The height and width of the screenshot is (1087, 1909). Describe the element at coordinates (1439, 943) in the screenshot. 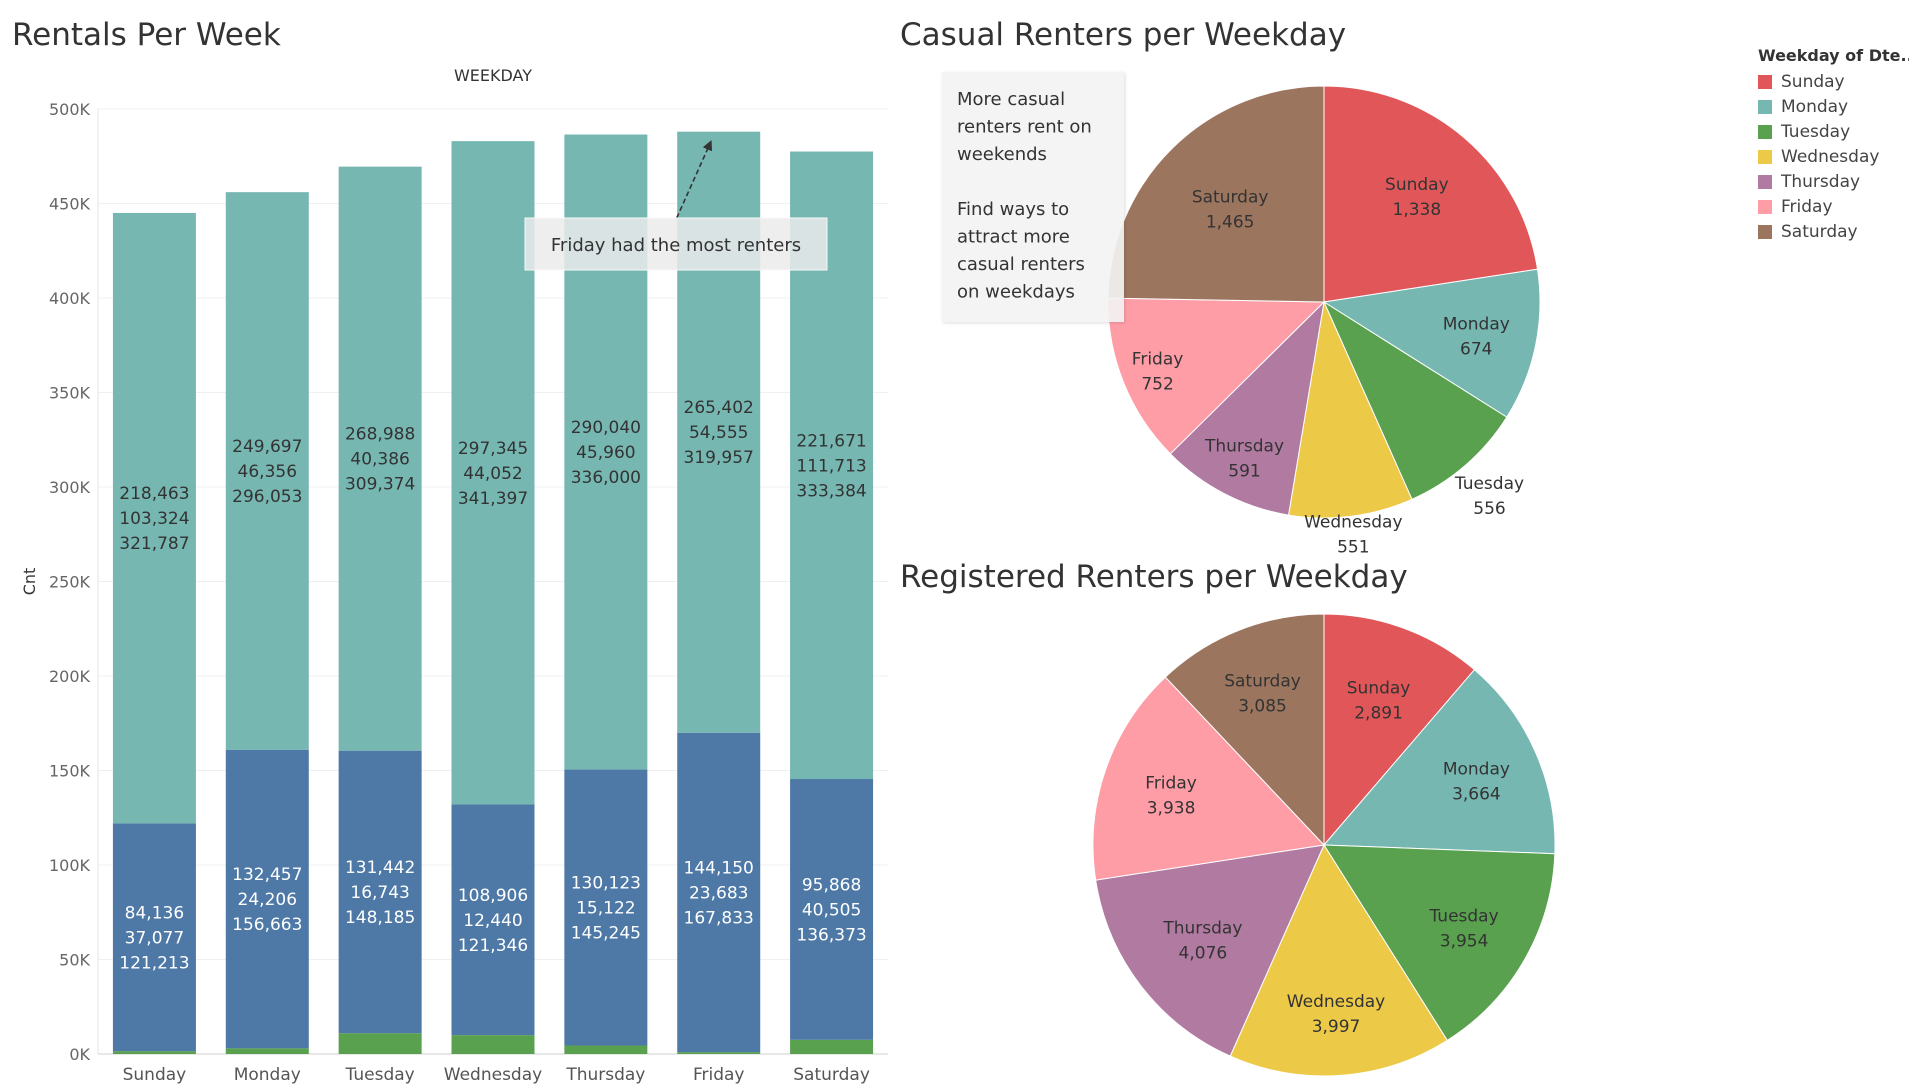

I see `registered-pie-slice-tuesday` at that location.